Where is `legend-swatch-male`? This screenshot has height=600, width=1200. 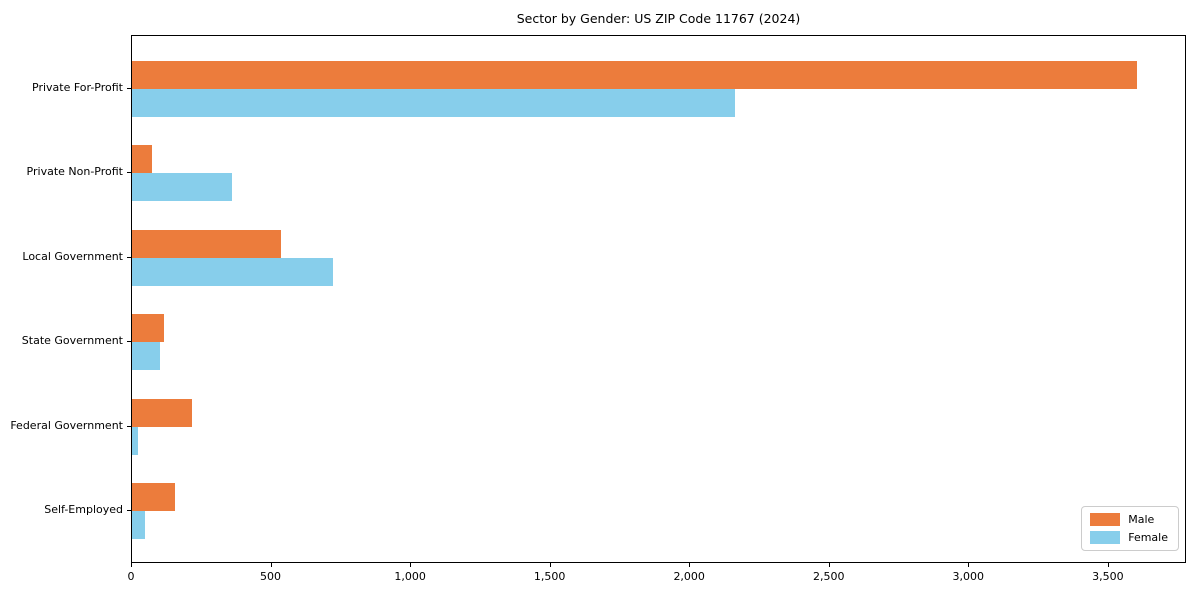 legend-swatch-male is located at coordinates (1105, 519).